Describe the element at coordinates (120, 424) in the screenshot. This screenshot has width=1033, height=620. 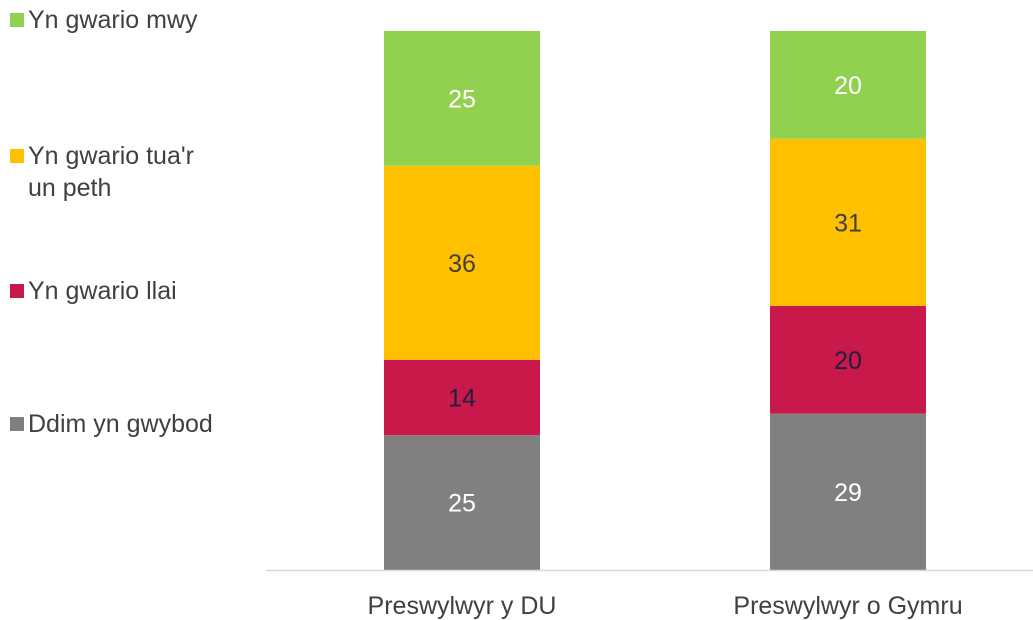
I see `legend-label-dont-know: Ddim yn gwybod` at that location.